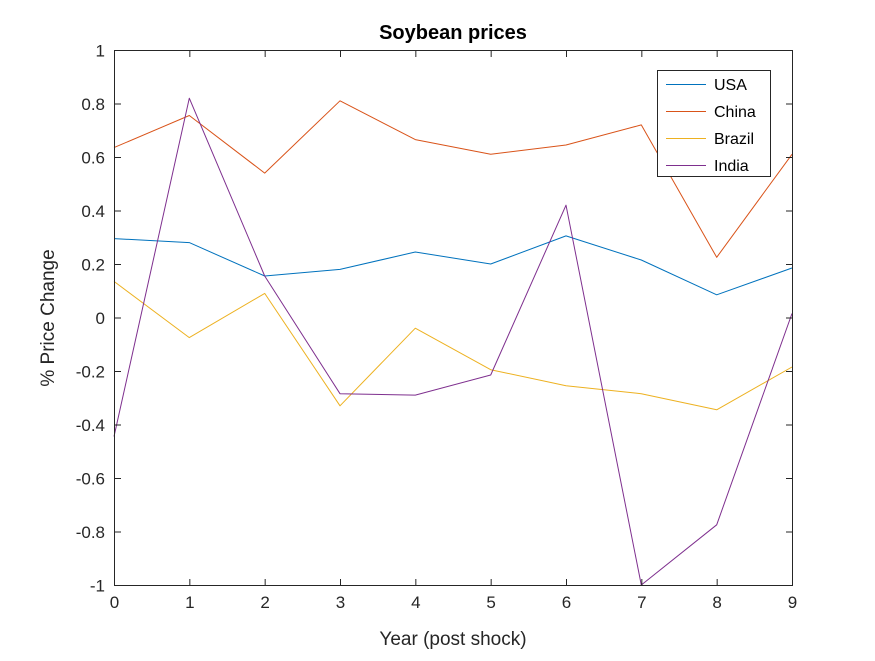 The width and height of the screenshot is (875, 661). Describe the element at coordinates (452, 639) in the screenshot. I see `x-axis-label: Year (post shock)` at that location.